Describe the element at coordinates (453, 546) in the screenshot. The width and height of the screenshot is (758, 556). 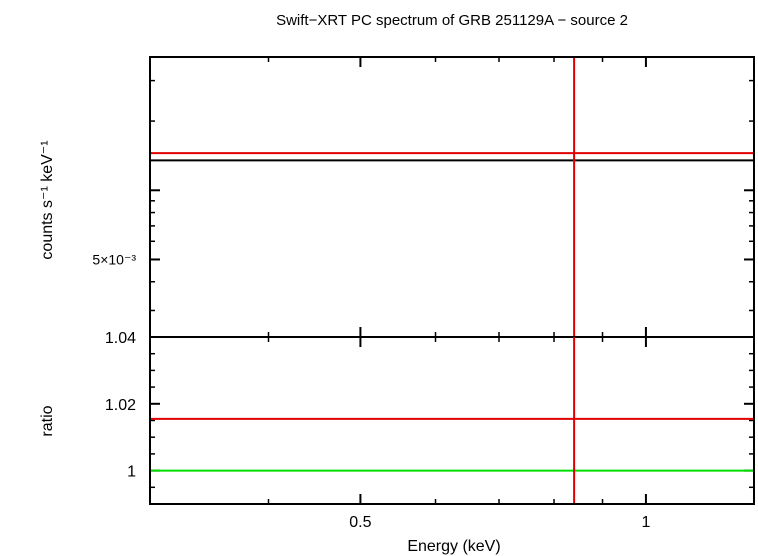
I see `x-axis-label: Energy (keV)` at that location.